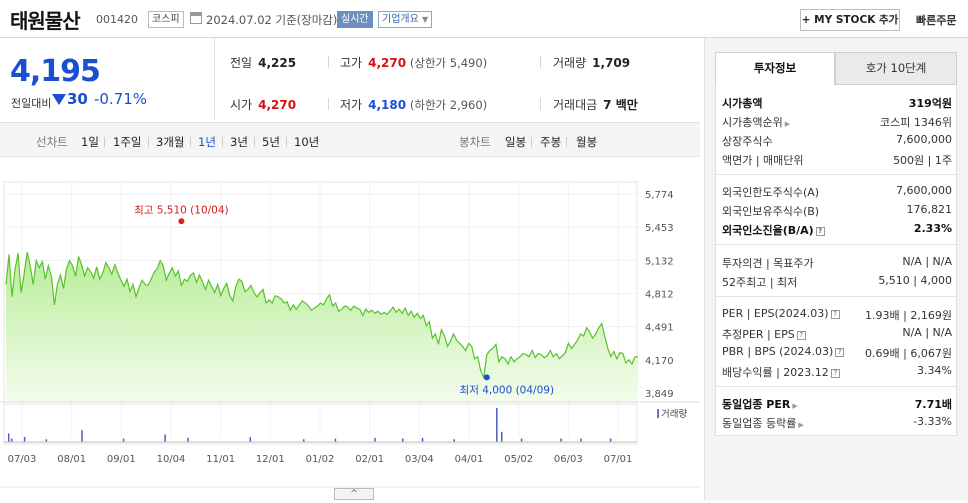 The width and height of the screenshot is (968, 503). I want to click on tab-invest-info: 투자정보, so click(775, 68).